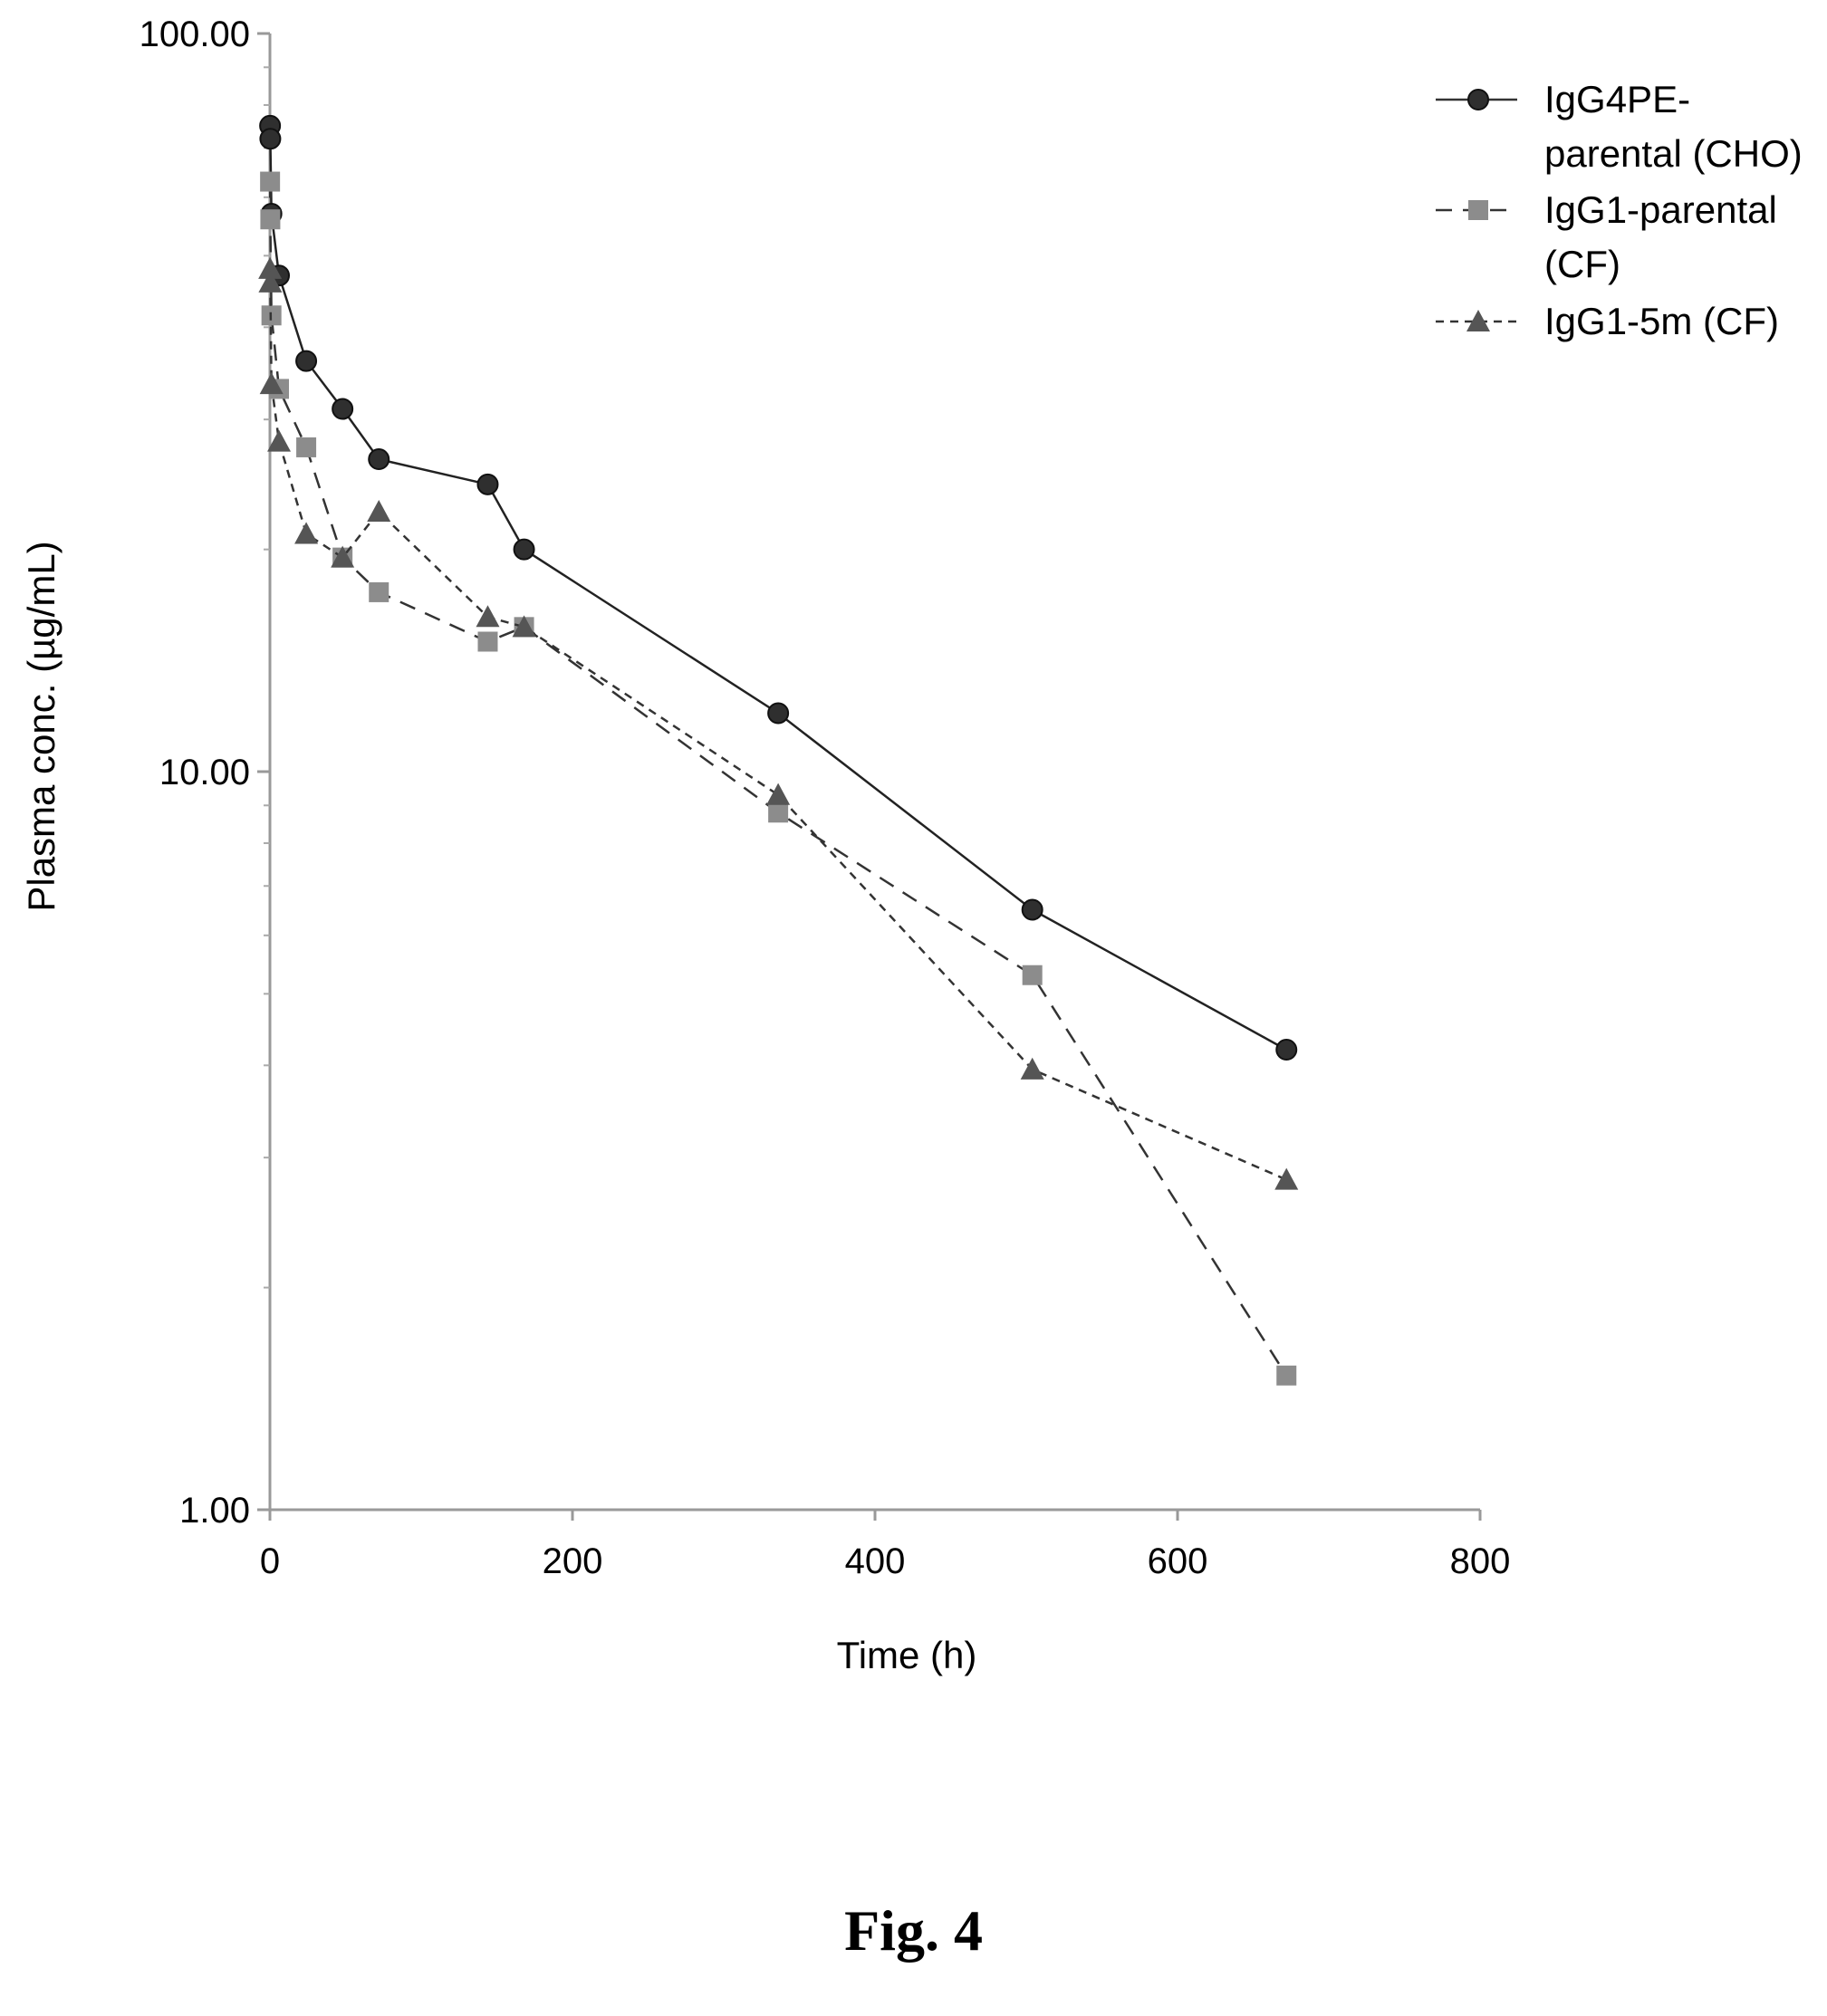 This screenshot has height=2016, width=1827. I want to click on legend-label: IgG1-parental, so click(1660, 210).